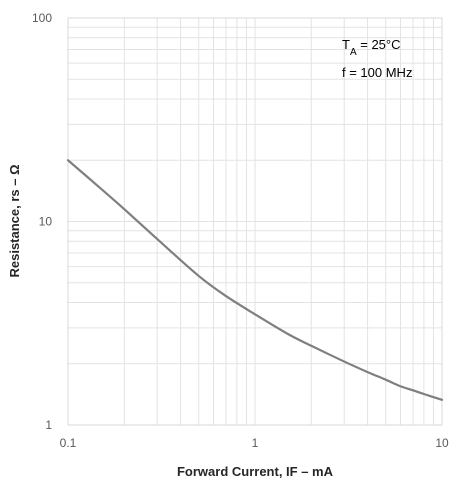  Describe the element at coordinates (48, 425) in the screenshot. I see `y-tick-label: 1` at that location.